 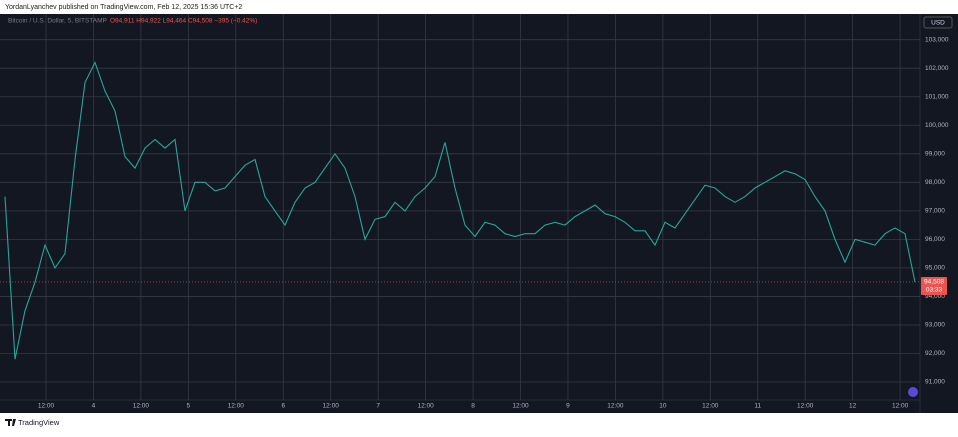 I want to click on last-price-label: 94,508, so click(x=934, y=282).